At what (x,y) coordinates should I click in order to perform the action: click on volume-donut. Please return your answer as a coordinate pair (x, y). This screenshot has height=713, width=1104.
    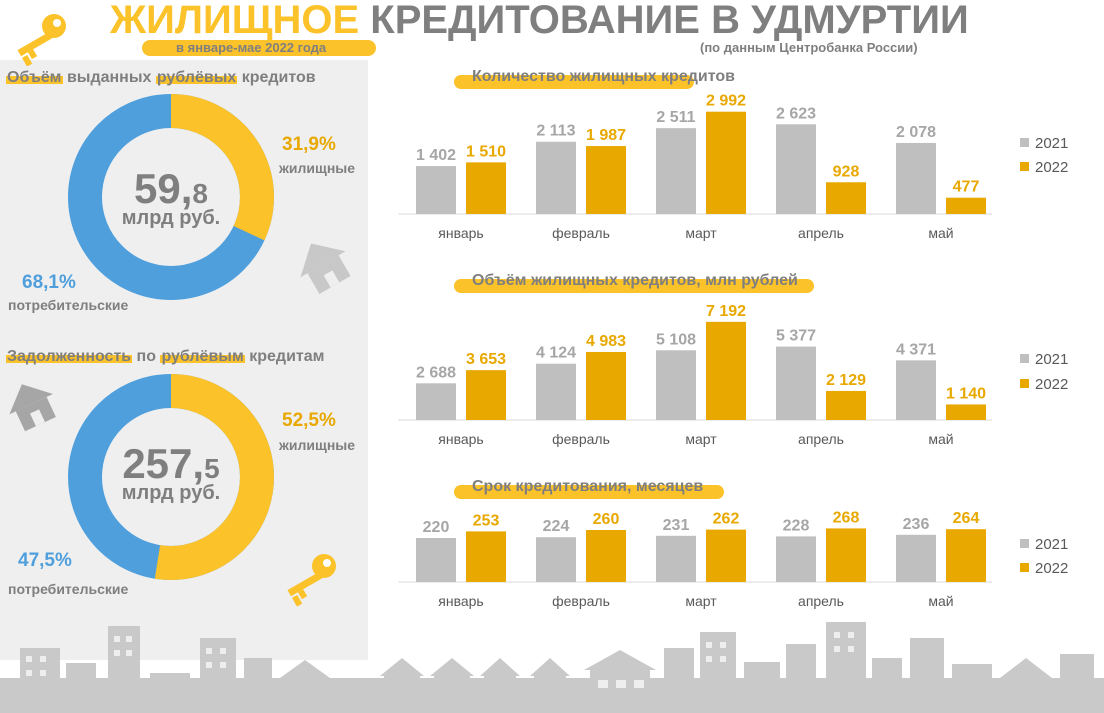
    Looking at the image, I should click on (171, 197).